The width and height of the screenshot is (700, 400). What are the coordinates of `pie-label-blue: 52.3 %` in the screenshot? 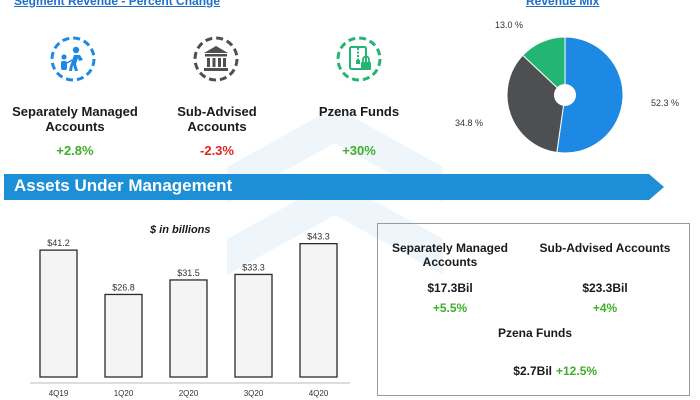 It's located at (665, 103).